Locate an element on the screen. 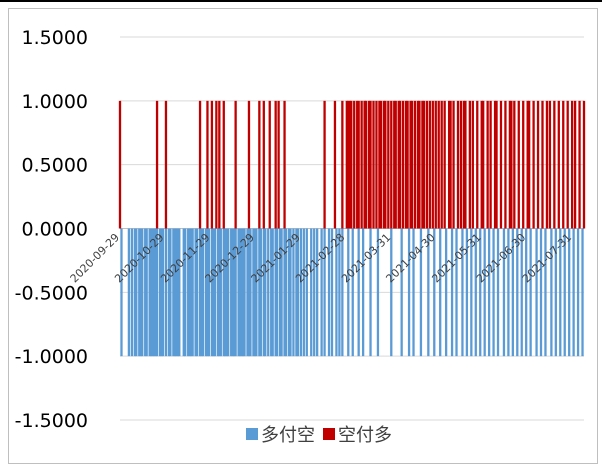  y-tick-label: 0.0000 is located at coordinates (55, 230).